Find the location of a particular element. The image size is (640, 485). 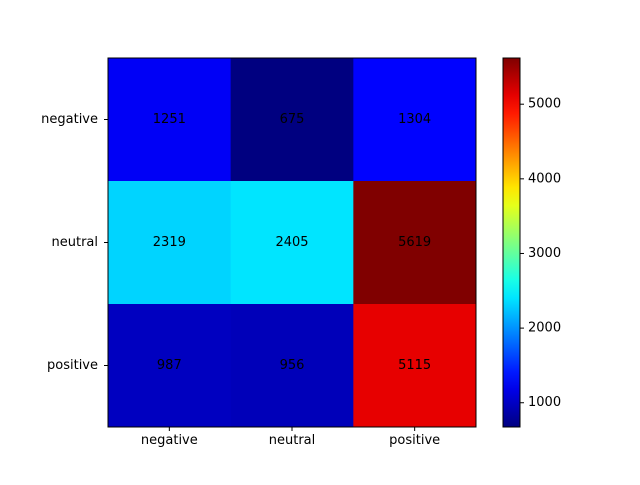

colorbar-tick-label: 2000 is located at coordinates (544, 328).